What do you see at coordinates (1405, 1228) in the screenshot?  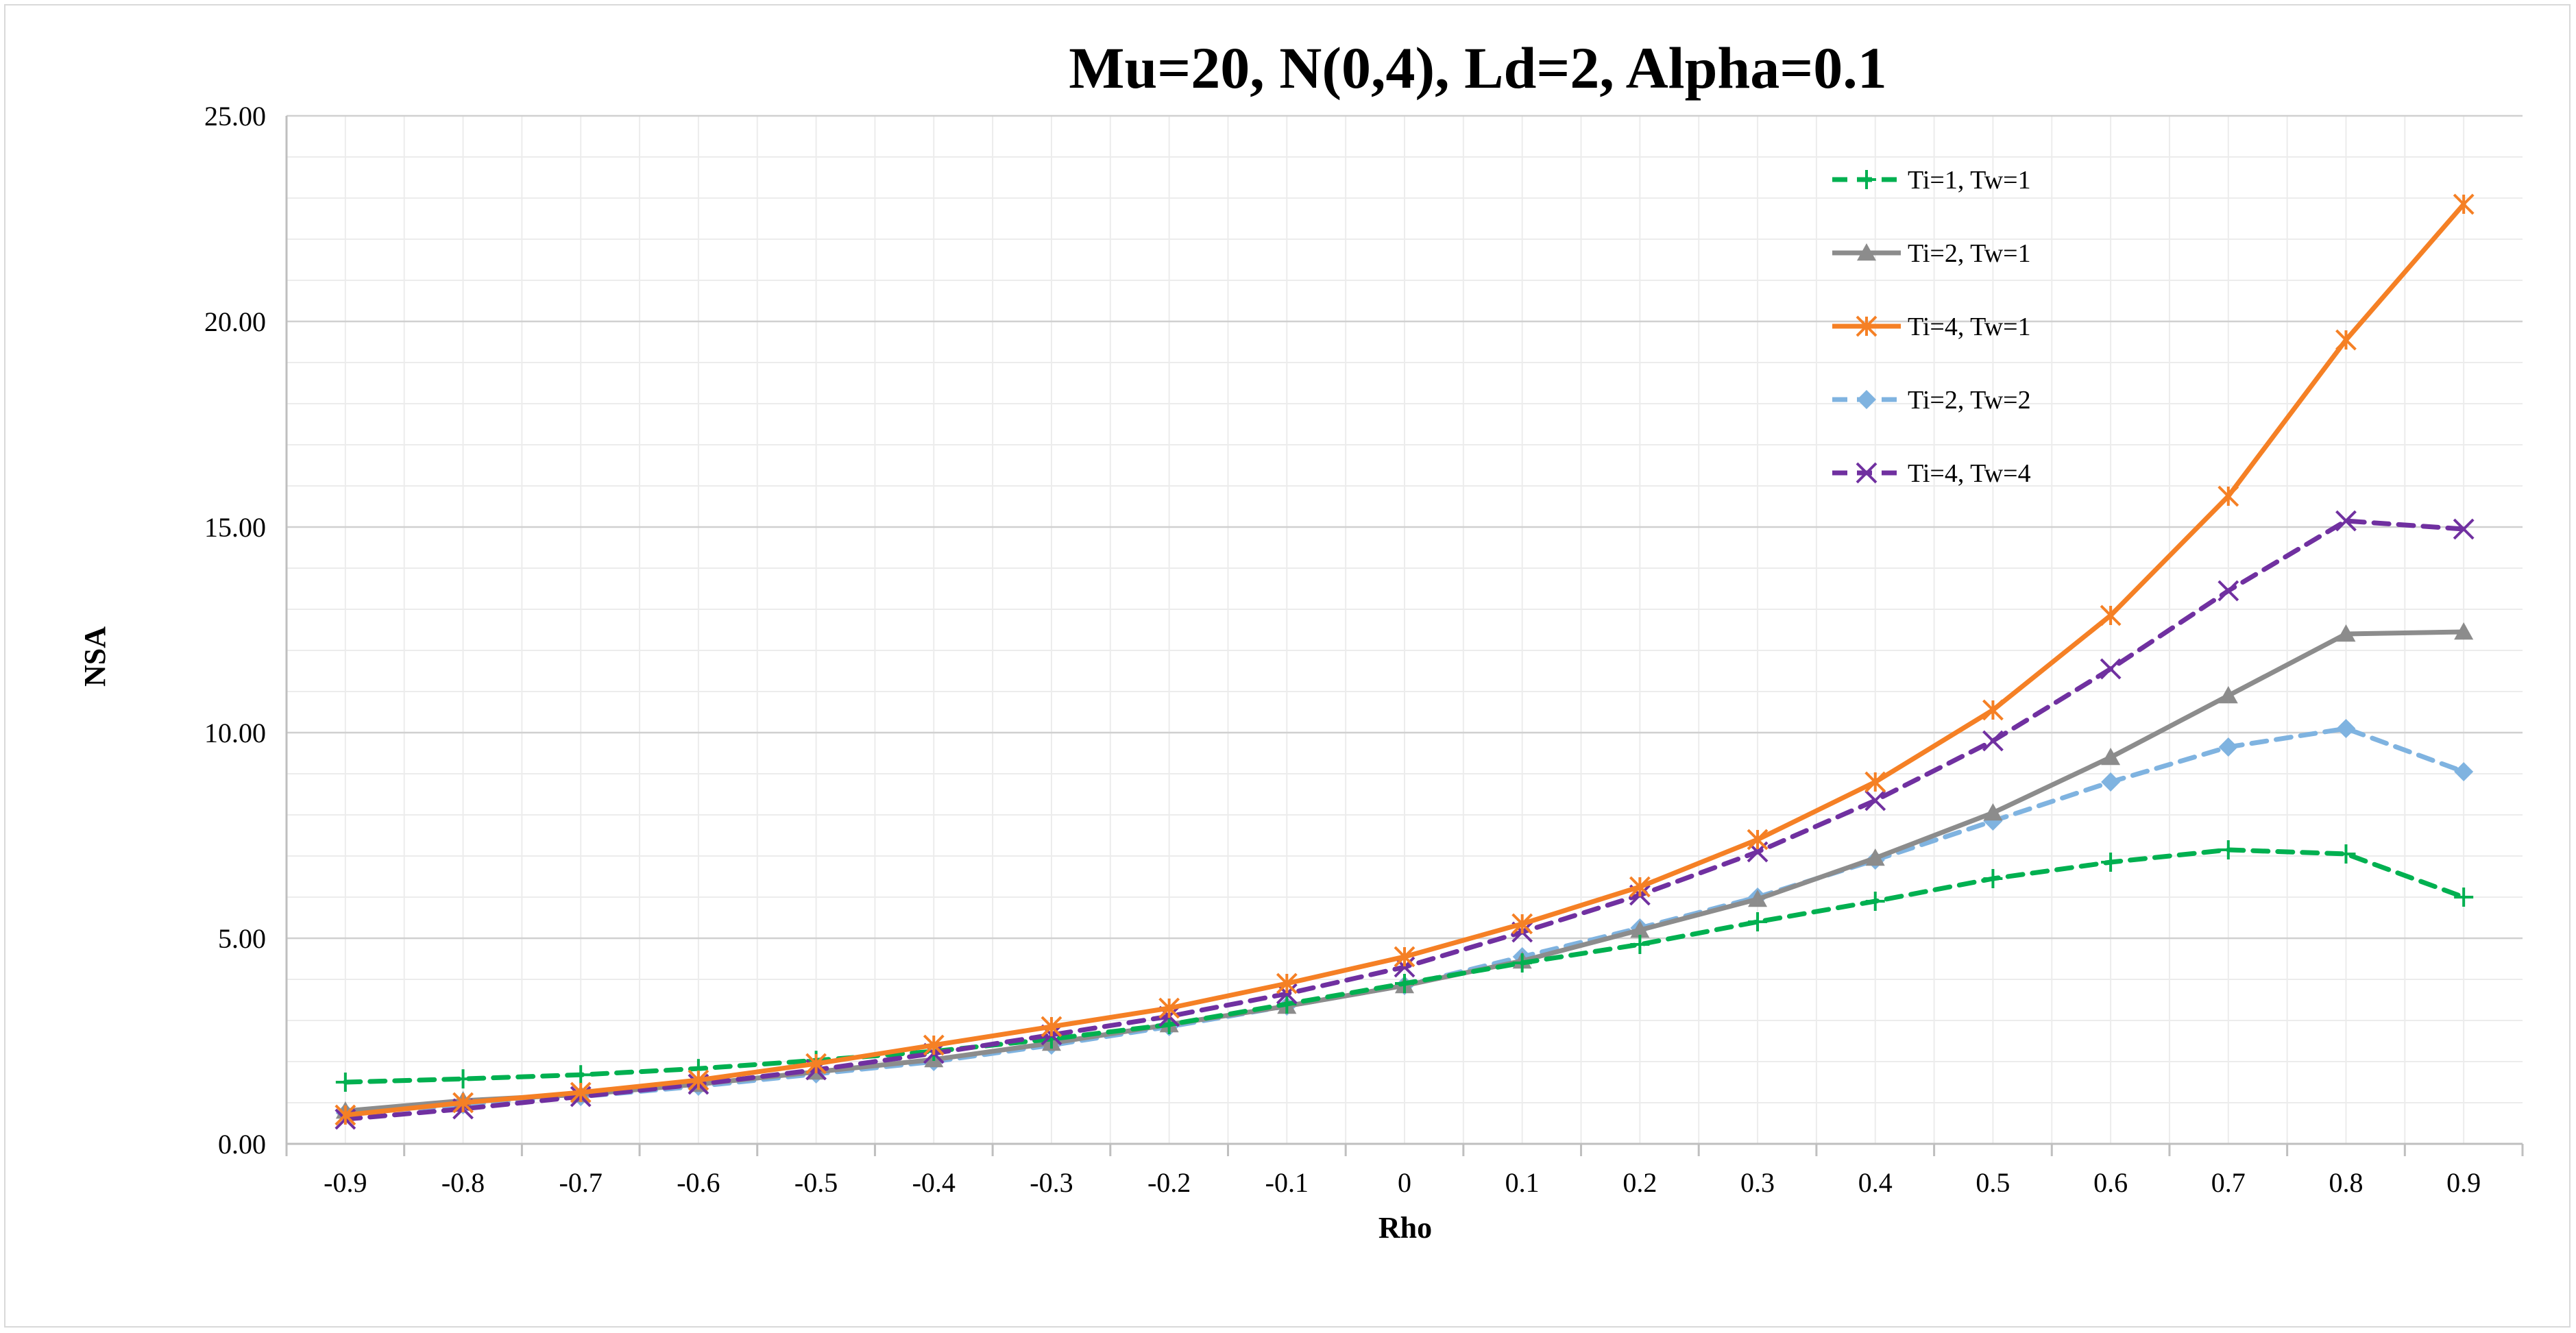 I see `x-axis-label: Rho` at bounding box center [1405, 1228].